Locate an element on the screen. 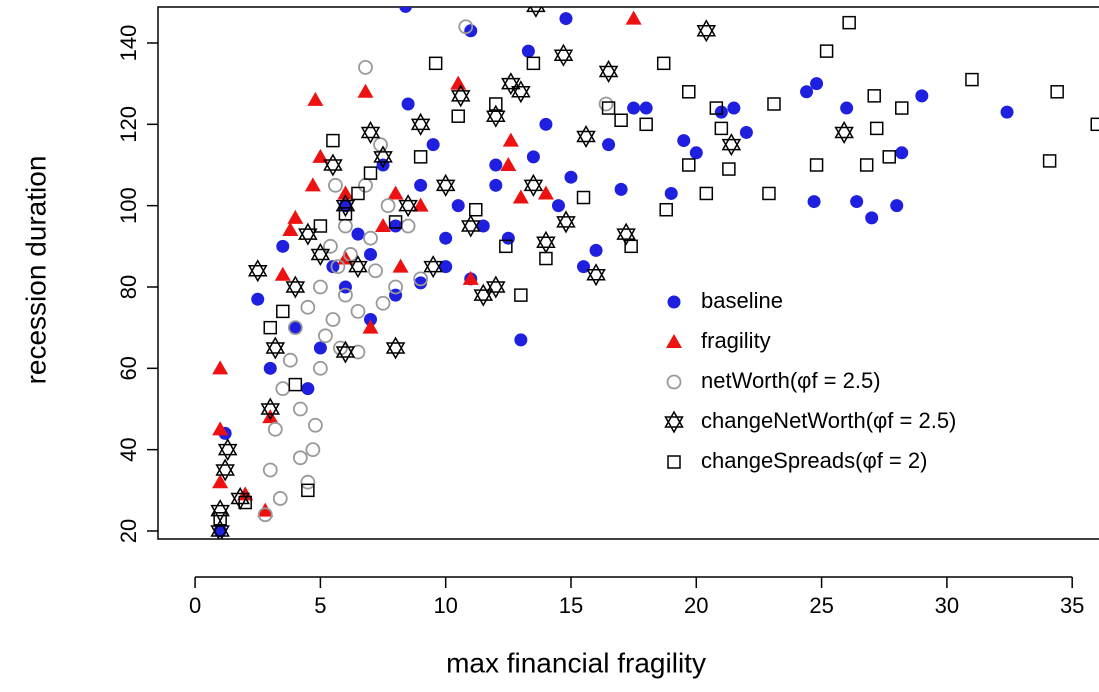  legend-label: changeSpreads(φf = 2) is located at coordinates (814, 460).